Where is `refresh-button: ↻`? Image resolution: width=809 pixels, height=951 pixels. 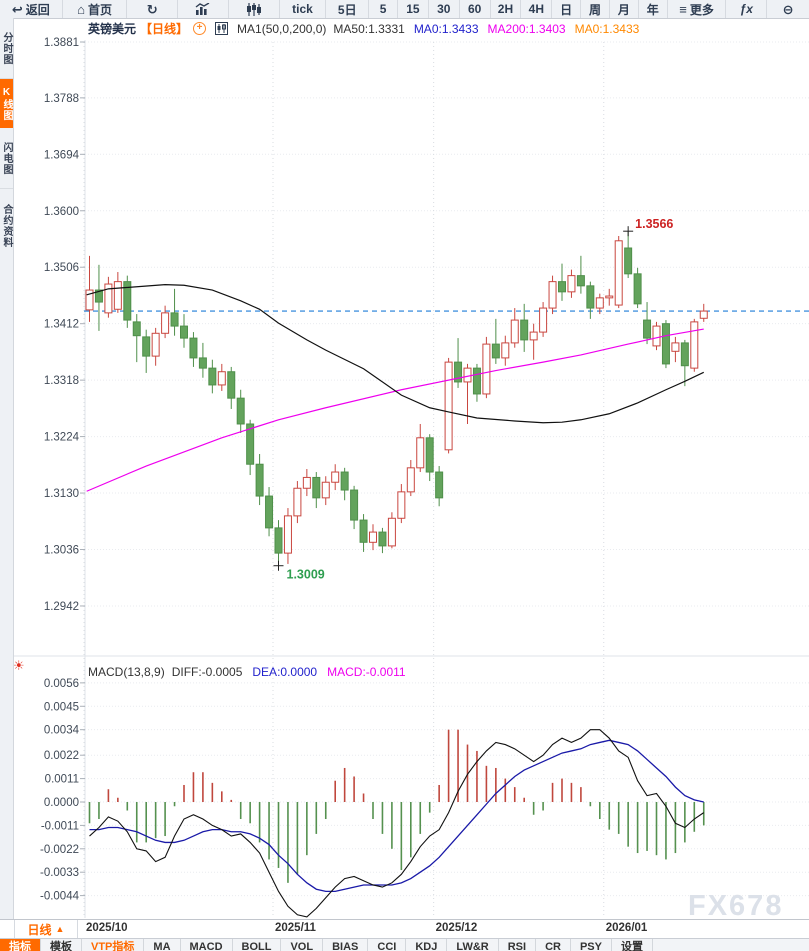 refresh-button: ↻ is located at coordinates (153, 9).